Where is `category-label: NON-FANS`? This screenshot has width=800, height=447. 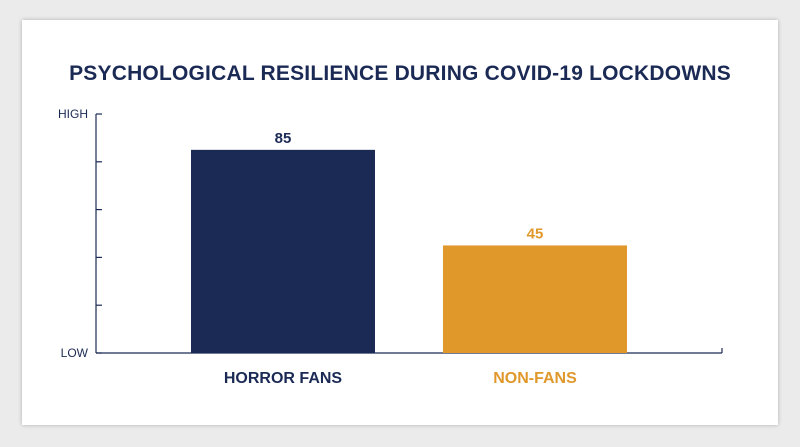 category-label: NON-FANS is located at coordinates (535, 378).